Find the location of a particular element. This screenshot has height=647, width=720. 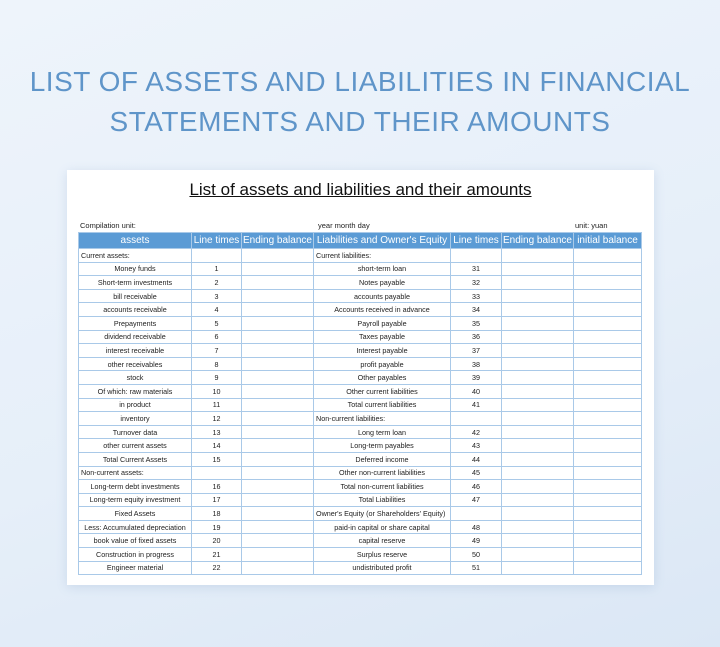

table-cell: Turnover data is located at coordinates (135, 432).